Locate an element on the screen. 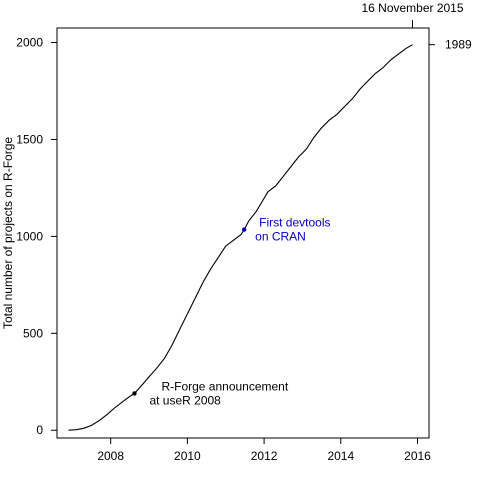  point-rforge-announcement is located at coordinates (134, 393).